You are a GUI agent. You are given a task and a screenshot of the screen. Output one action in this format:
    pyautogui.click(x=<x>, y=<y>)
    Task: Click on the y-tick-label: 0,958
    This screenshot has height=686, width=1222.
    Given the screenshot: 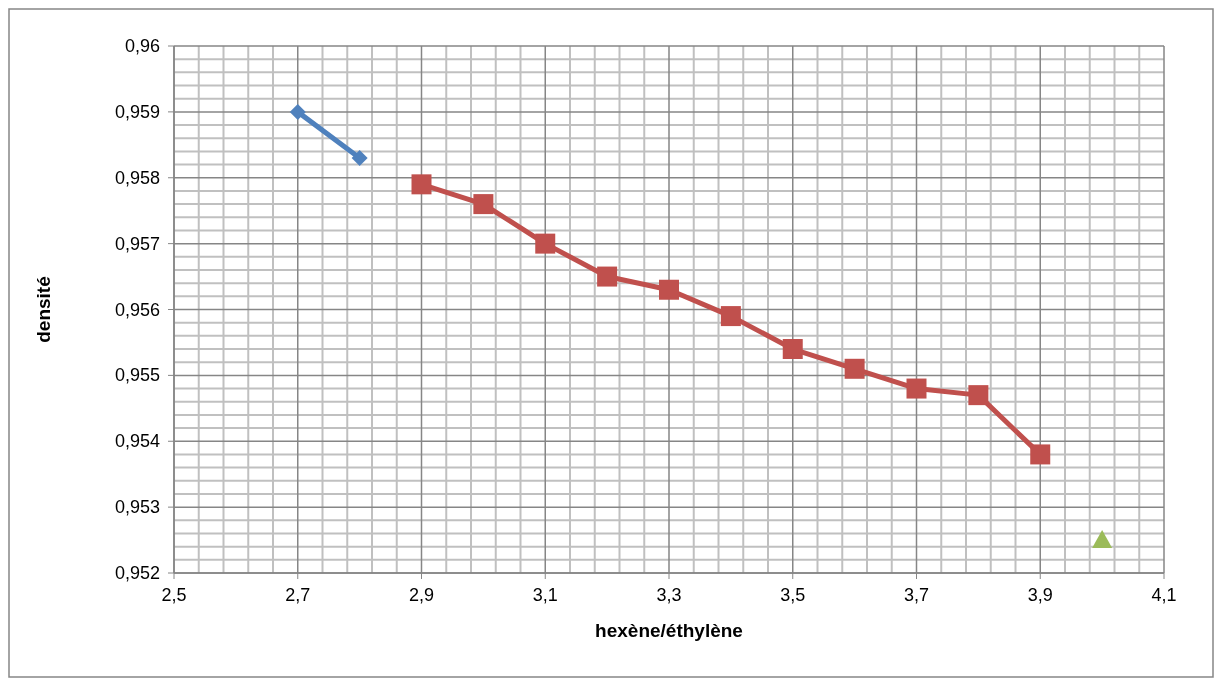 What is the action you would take?
    pyautogui.click(x=137, y=177)
    